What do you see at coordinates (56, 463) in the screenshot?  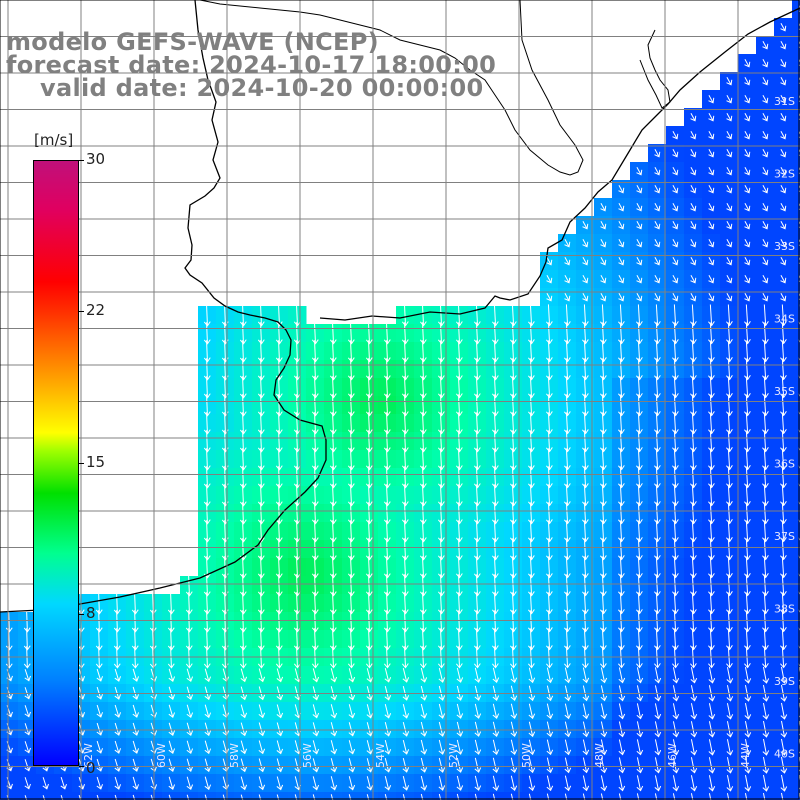 I see `colorbar` at bounding box center [56, 463].